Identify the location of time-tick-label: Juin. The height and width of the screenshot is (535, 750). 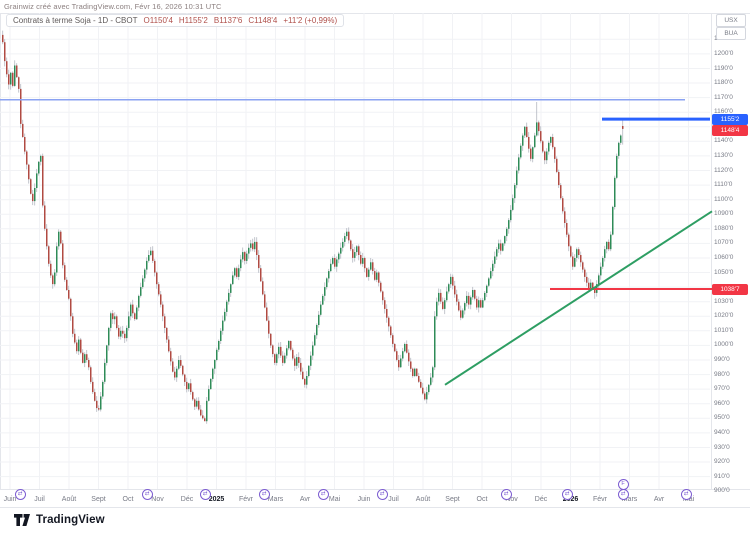
(10, 499).